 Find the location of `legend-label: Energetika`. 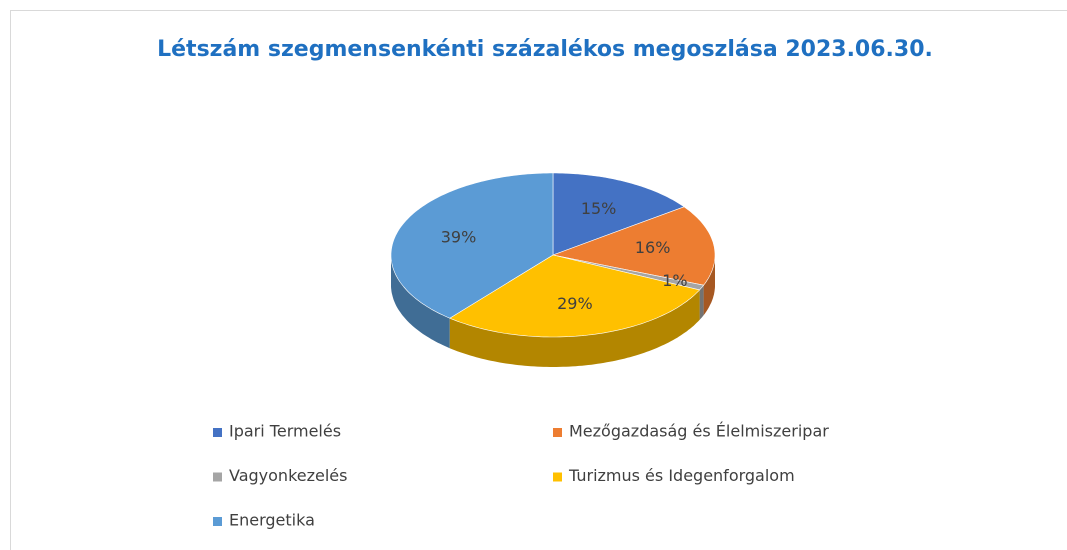

legend-label: Energetika is located at coordinates (272, 520).